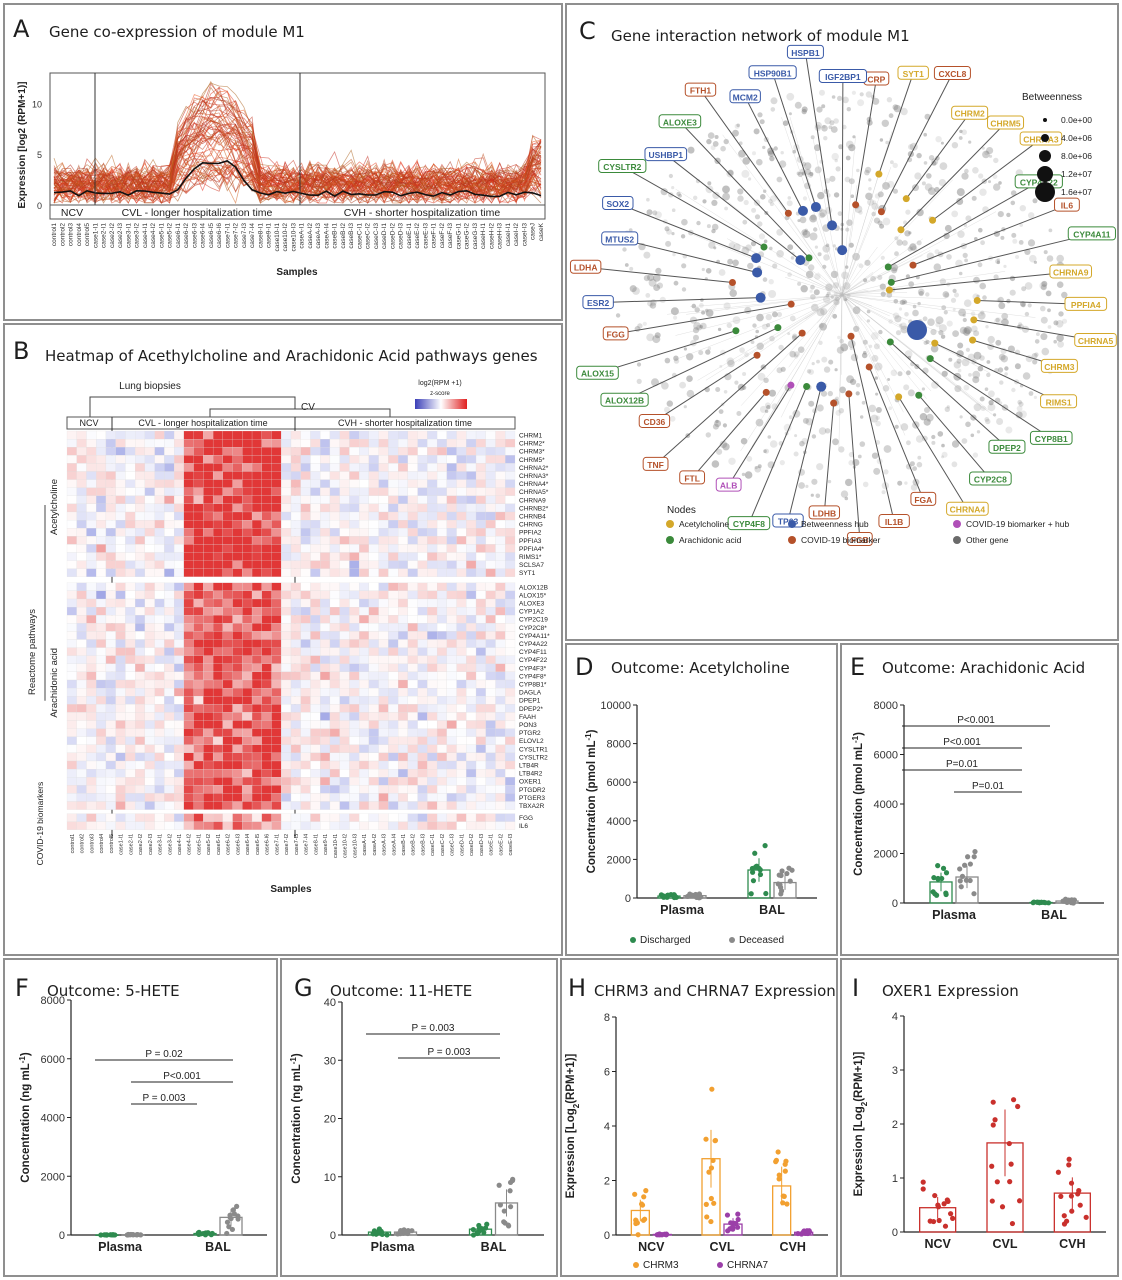  Describe the element at coordinates (778, 455) in the screenshot. I see `leader-line` at that location.